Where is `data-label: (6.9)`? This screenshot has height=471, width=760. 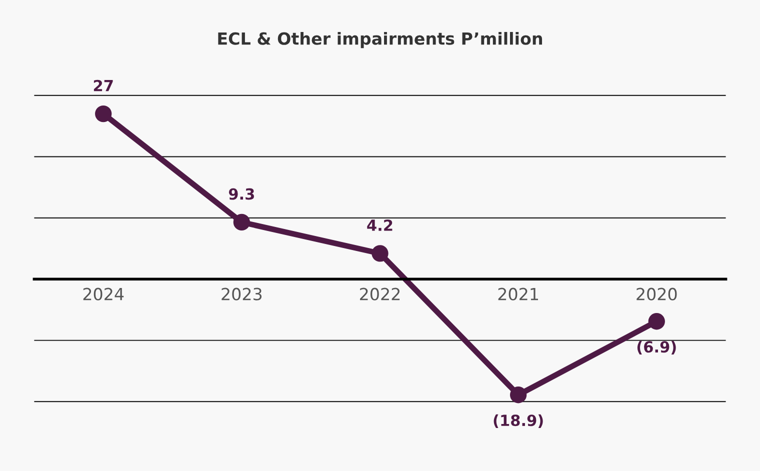 data-label: (6.9) is located at coordinates (656, 347).